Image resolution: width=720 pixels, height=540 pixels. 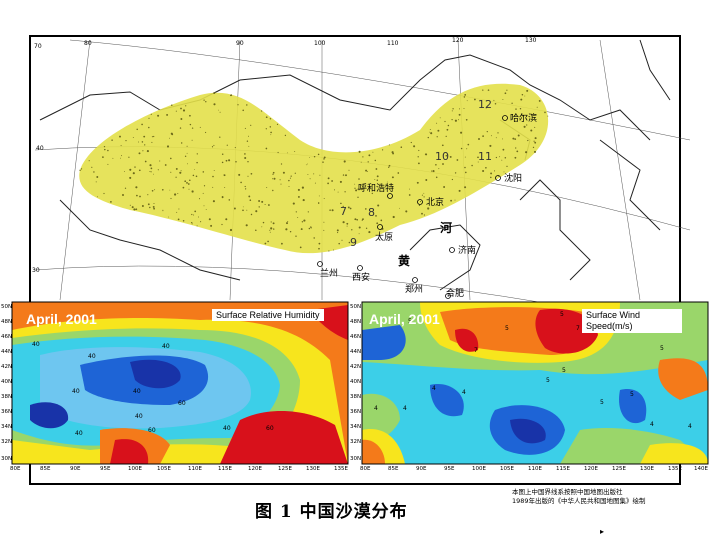 I want to click on humidity-date-label: April, 2001, so click(x=61, y=319).